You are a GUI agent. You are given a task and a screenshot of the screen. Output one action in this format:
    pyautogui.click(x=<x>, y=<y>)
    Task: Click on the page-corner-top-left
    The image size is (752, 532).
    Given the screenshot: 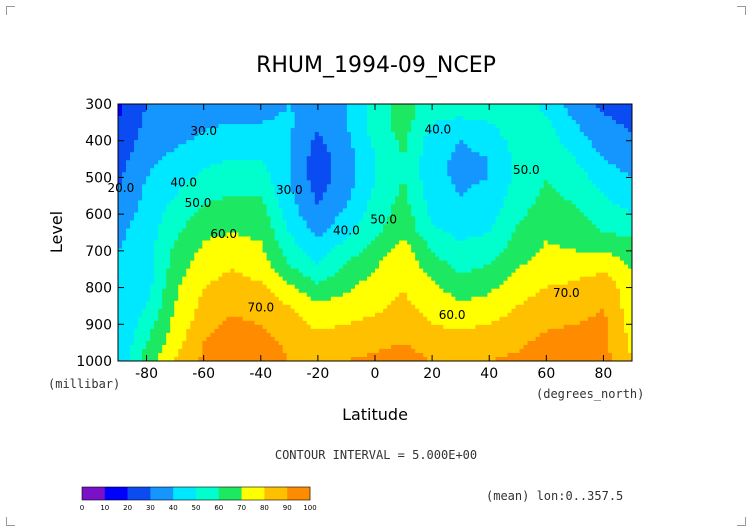 What is the action you would take?
    pyautogui.click(x=10, y=10)
    